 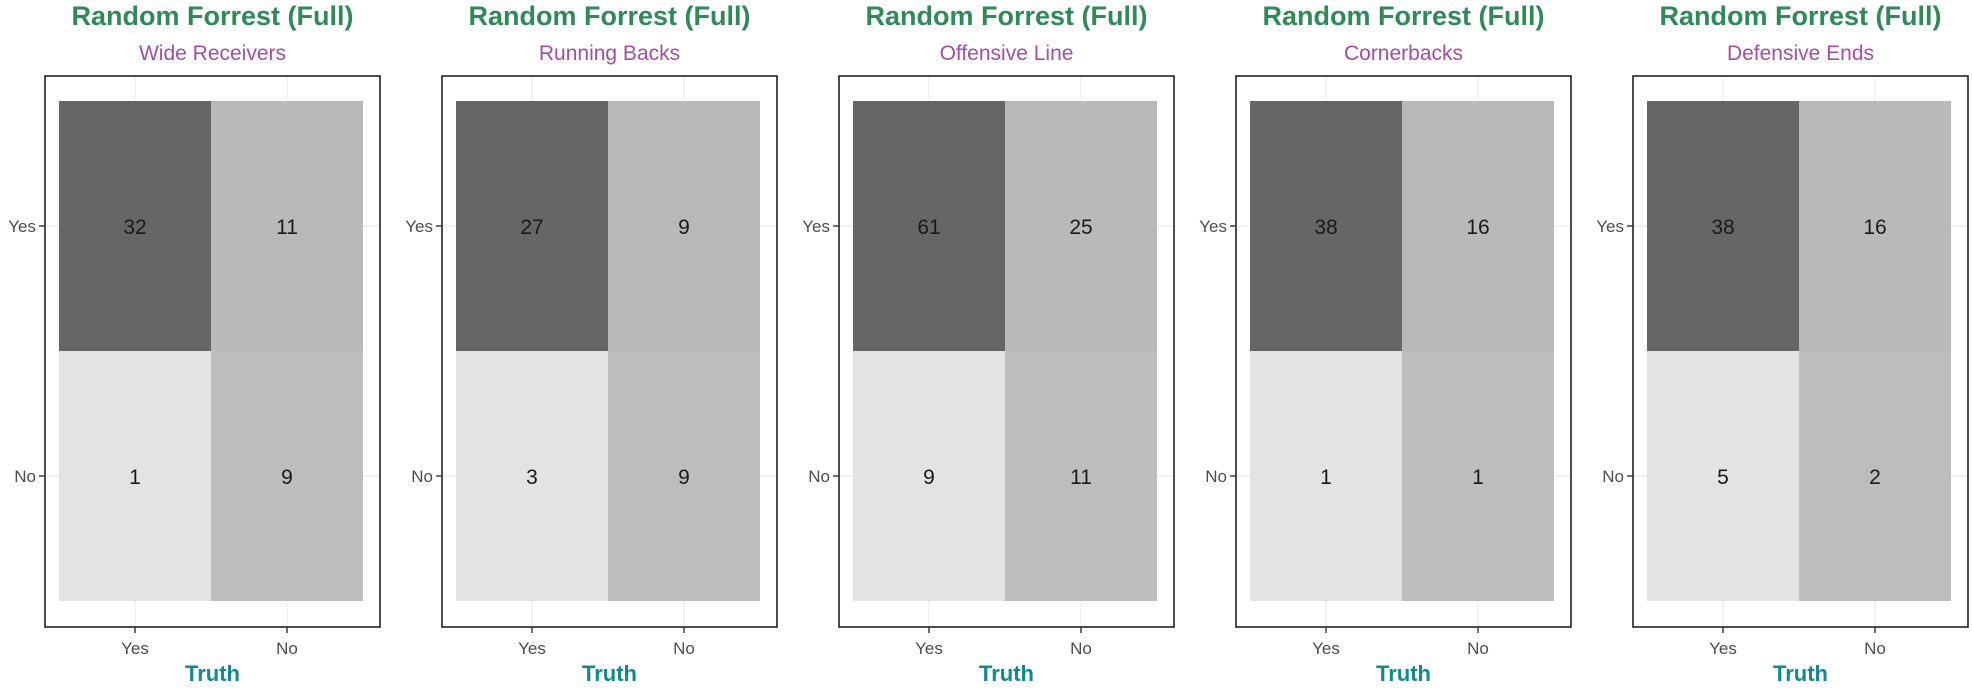 I want to click on panel-subtitle: Running Backs, so click(x=609, y=53).